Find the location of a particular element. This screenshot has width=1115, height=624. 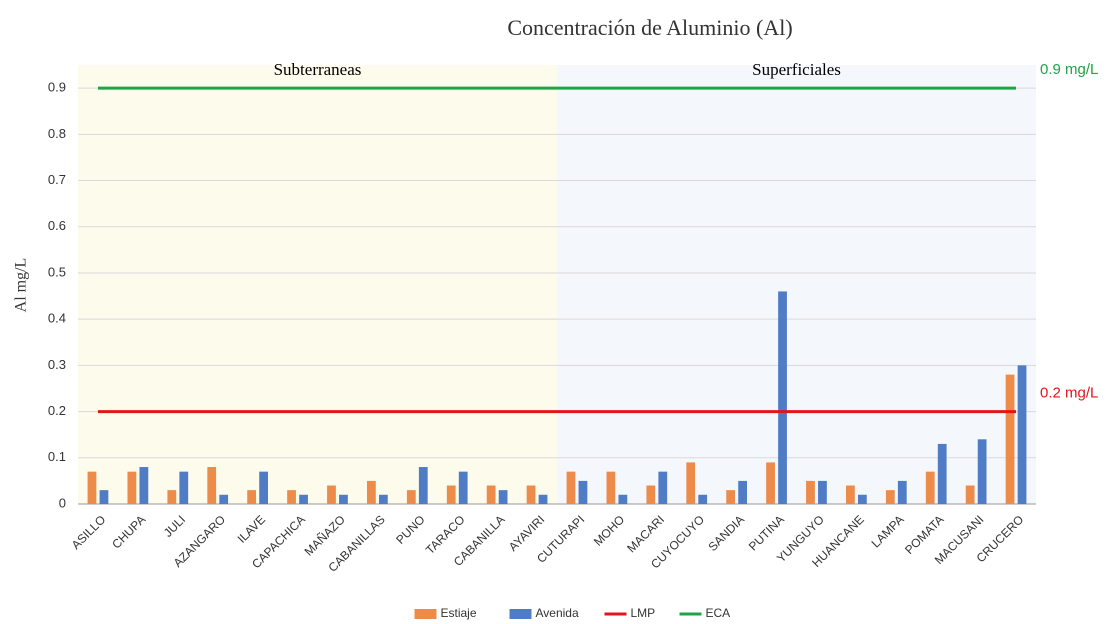

y-axis-label: Al mg/L is located at coordinates (21, 285).